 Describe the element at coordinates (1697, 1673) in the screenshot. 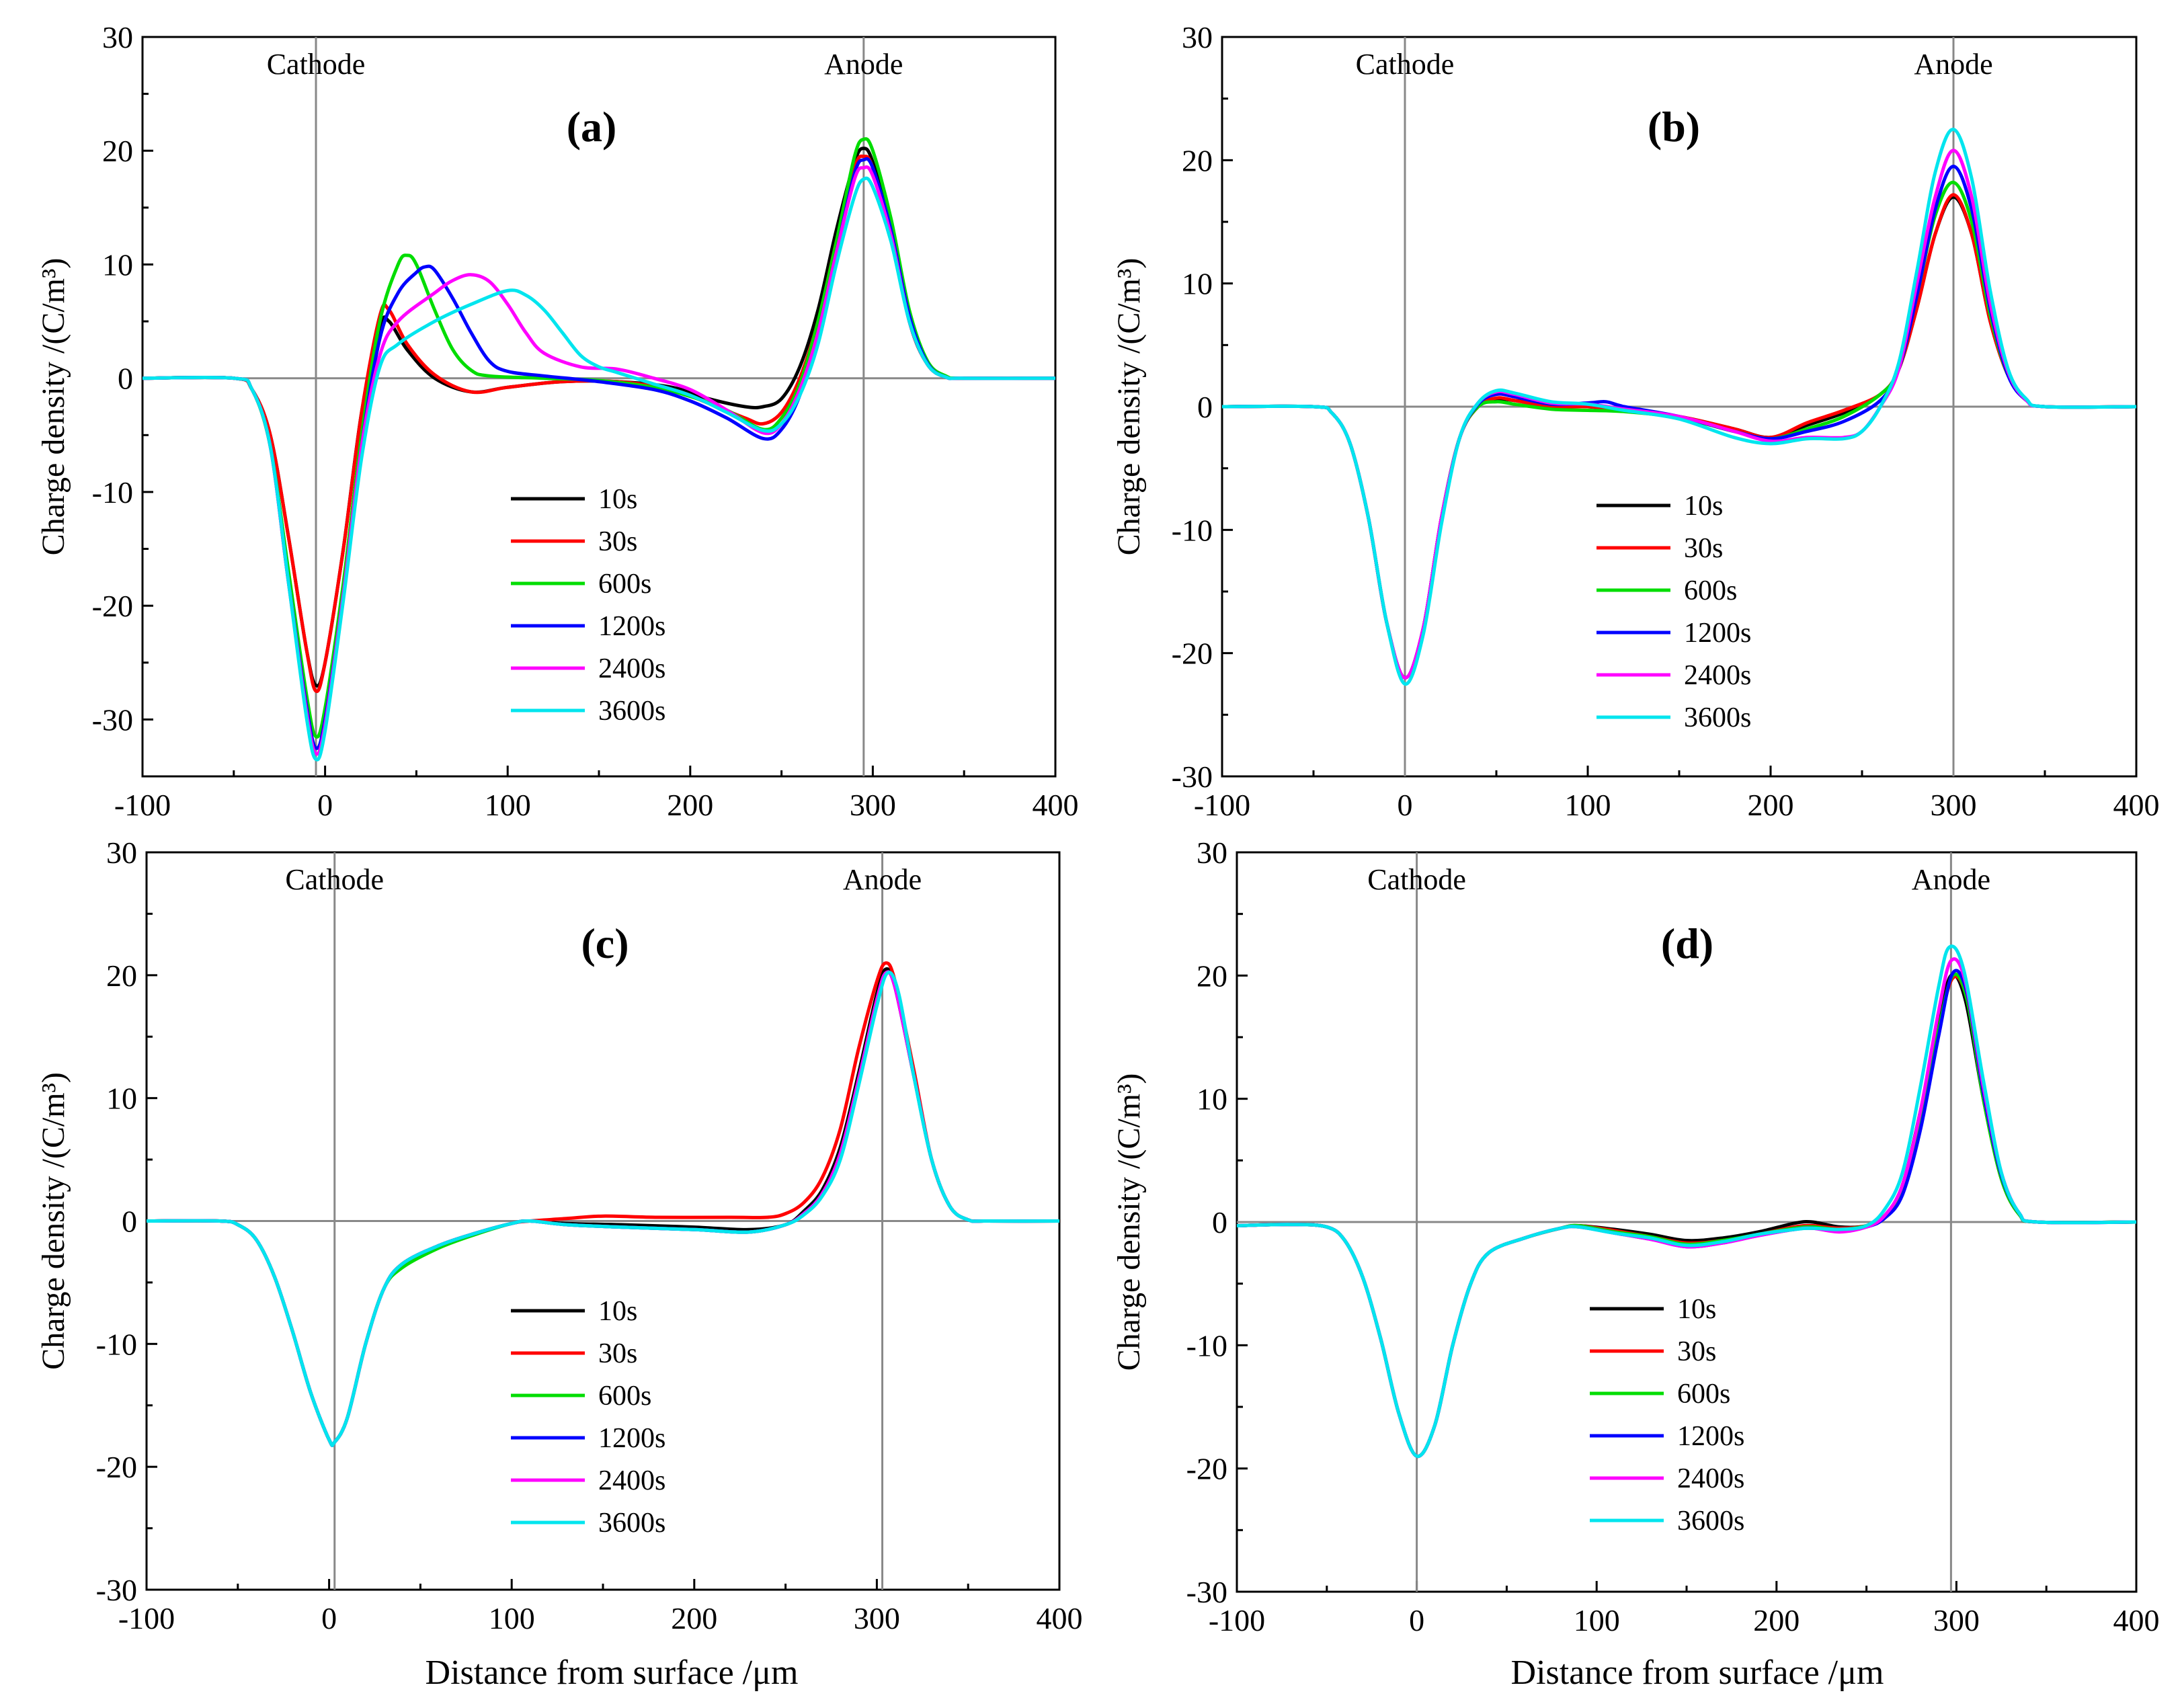

I see `x-axis-title-right: Distance from surface /μm` at that location.